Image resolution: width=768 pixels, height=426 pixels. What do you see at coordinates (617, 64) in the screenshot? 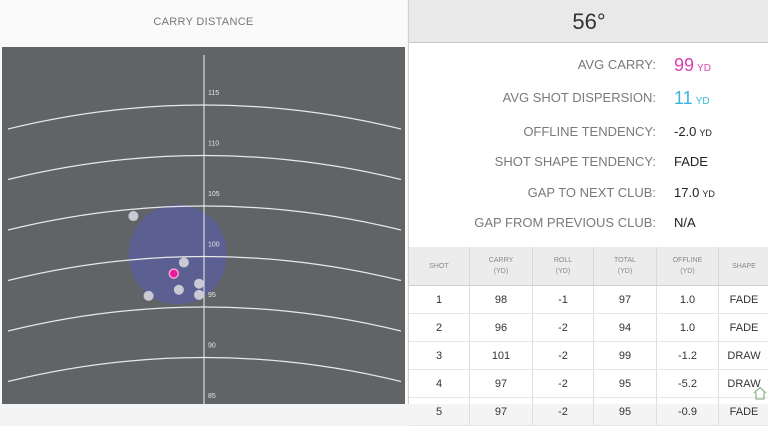
I see `stat-label: AVG CARRY:` at bounding box center [617, 64].